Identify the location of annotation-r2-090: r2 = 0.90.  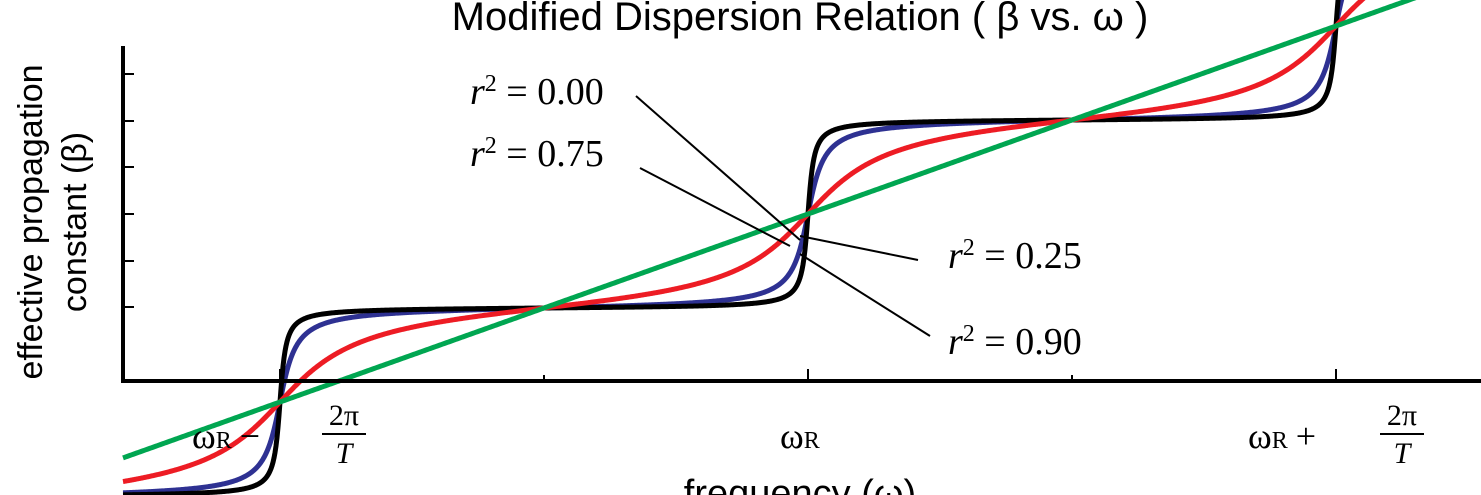
(1015, 342).